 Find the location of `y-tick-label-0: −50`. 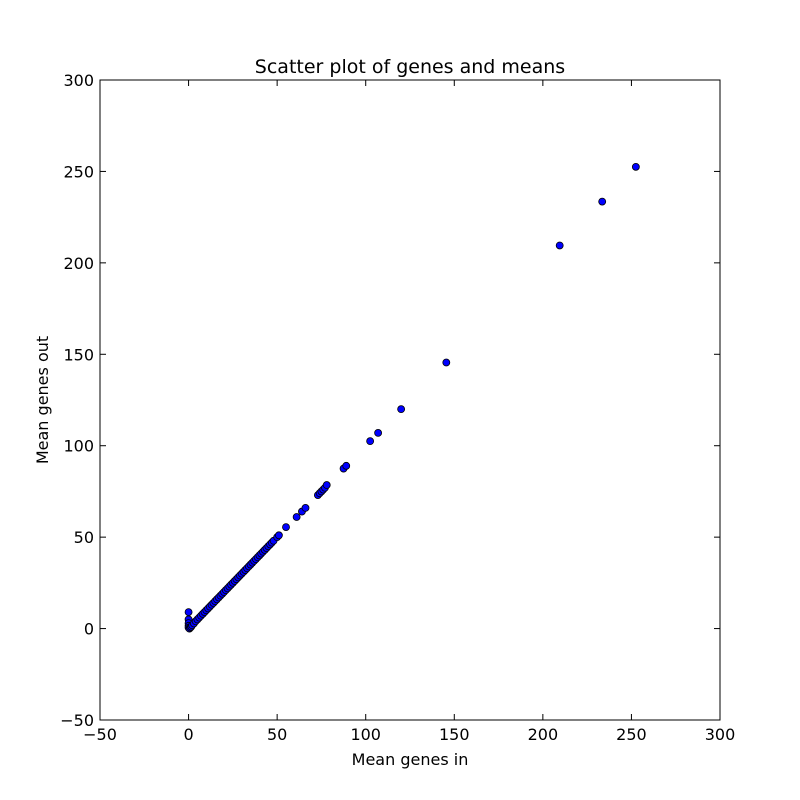

y-tick-label-0: −50 is located at coordinates (77, 720).